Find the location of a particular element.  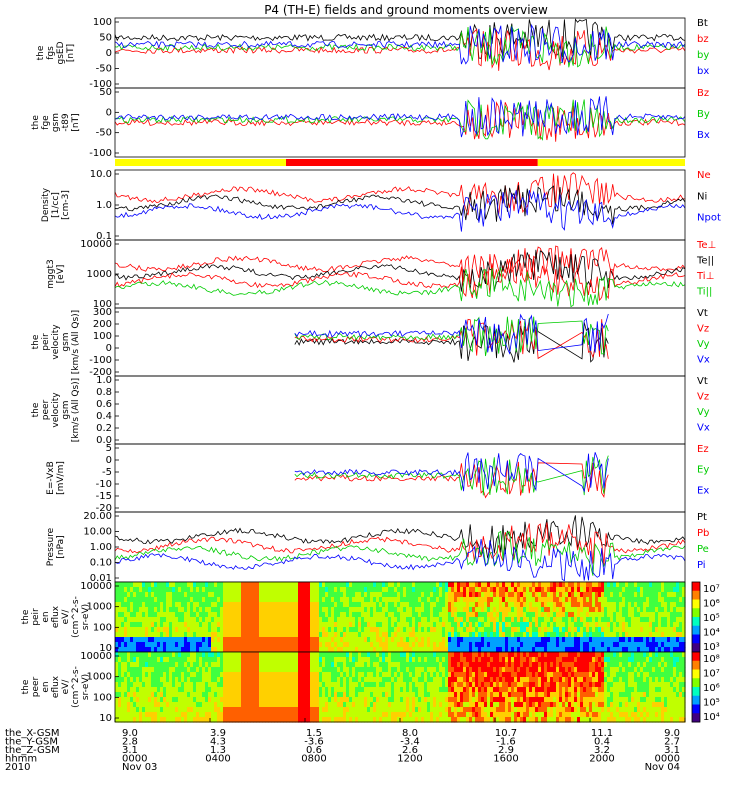

colorbar-tick-label: 10⁴ is located at coordinates (711, 633).